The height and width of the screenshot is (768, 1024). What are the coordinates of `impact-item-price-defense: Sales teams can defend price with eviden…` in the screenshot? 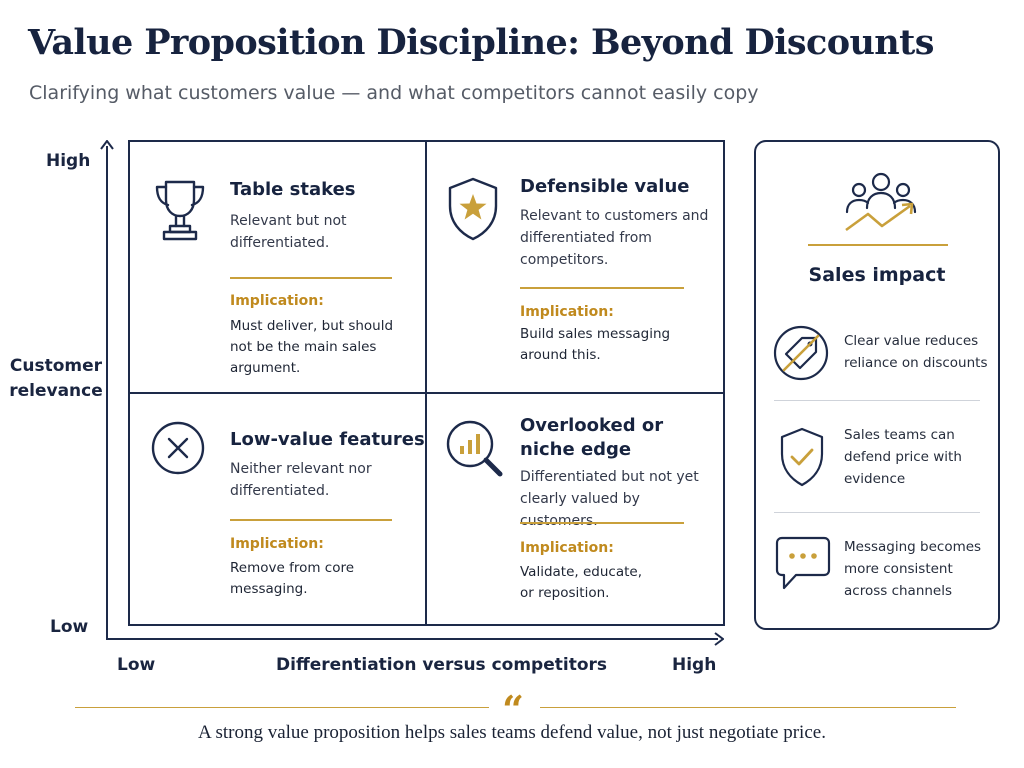 It's located at (880, 466).